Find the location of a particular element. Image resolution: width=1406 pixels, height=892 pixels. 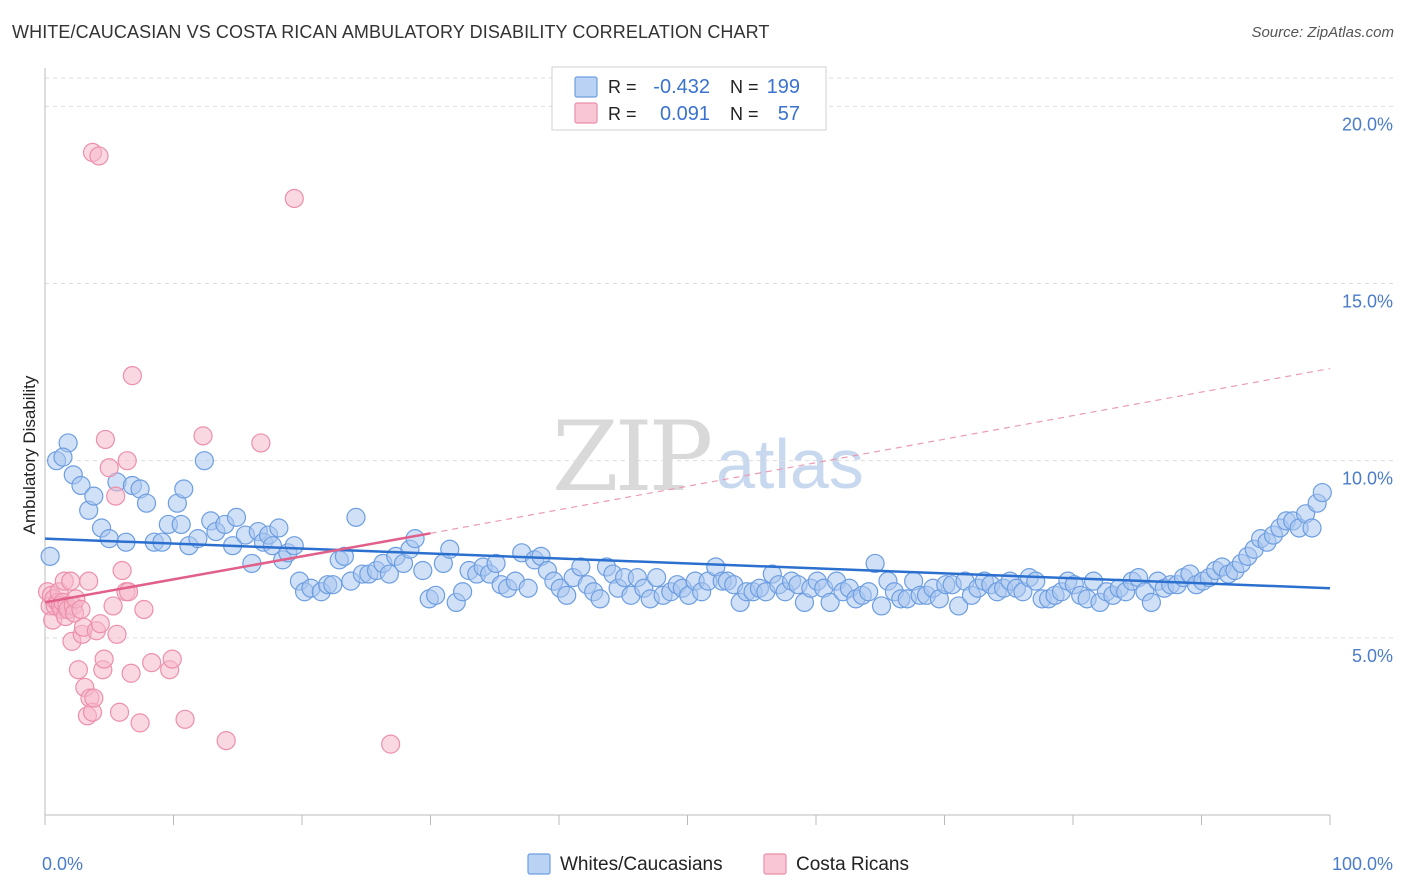

watermark-zip: ZIP is located at coordinates (631, 457).